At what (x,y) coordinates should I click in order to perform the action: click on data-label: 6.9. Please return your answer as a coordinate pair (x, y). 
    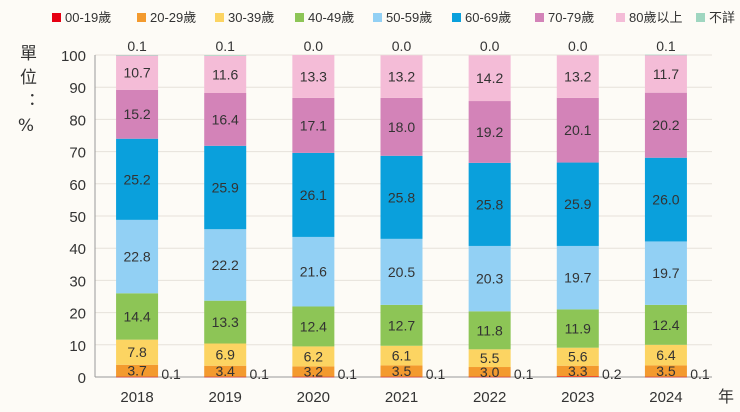
    Looking at the image, I should click on (225, 355).